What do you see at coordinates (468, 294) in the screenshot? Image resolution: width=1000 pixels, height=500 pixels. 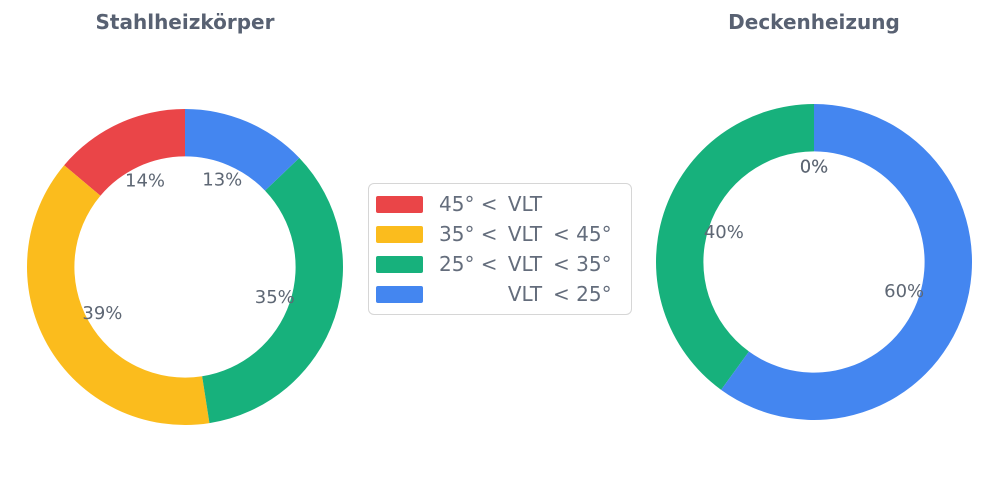 I see `legend-label-prefix` at bounding box center [468, 294].